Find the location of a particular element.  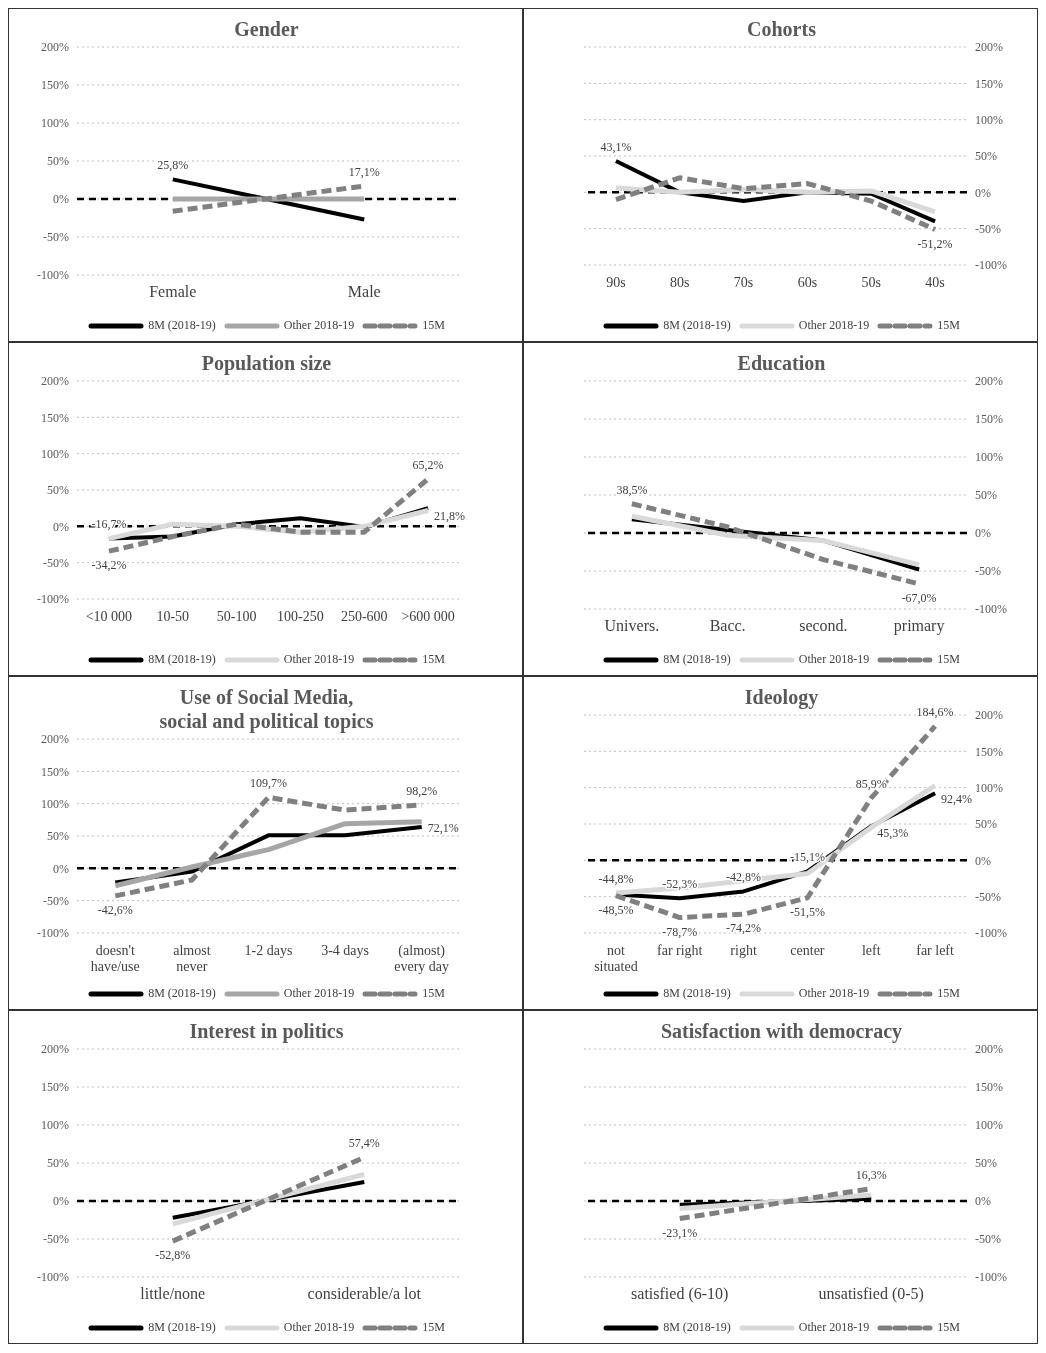

chart-title: Use of Social Media, social and political topics is located at coordinates (266, 709).